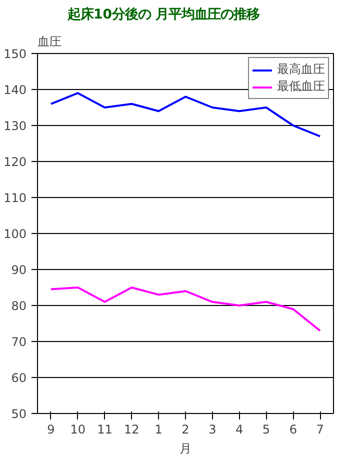 This screenshot has height=463, width=350. What do you see at coordinates (301, 69) in the screenshot?
I see `legend-label: 最高血圧` at bounding box center [301, 69].